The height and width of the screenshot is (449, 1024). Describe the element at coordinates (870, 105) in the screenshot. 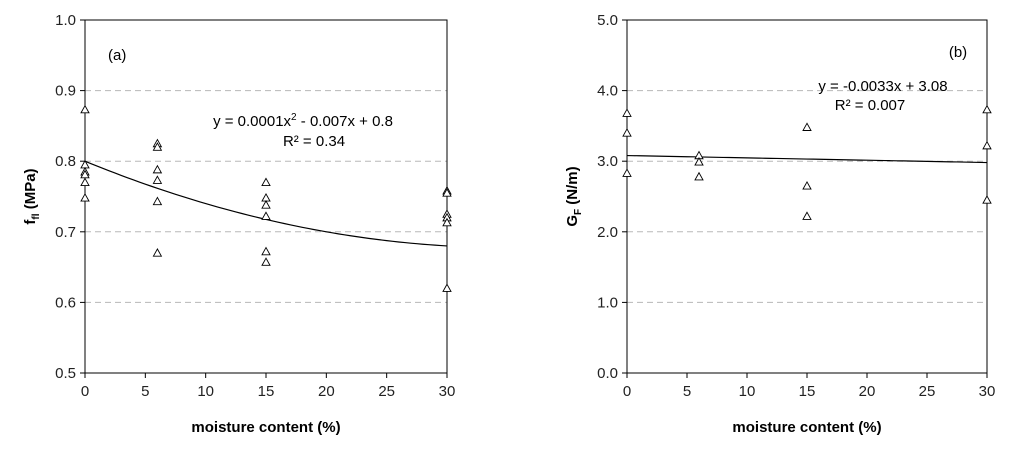

I see `r-squared: R² = 0.007` at that location.